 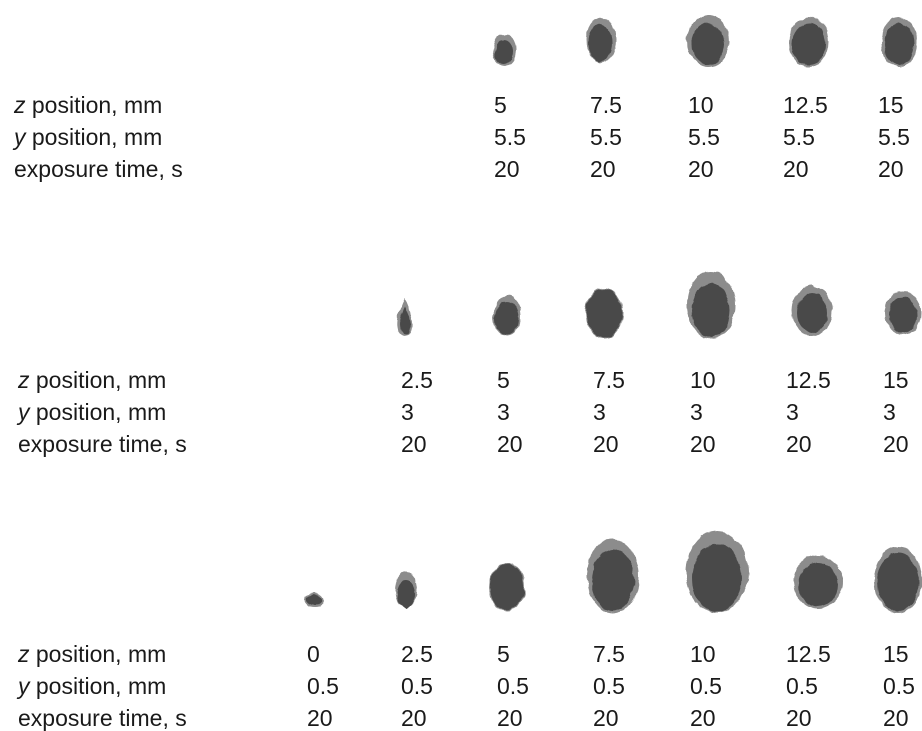 What do you see at coordinates (896, 654) in the screenshot?
I see `row3-z-value: 15` at bounding box center [896, 654].